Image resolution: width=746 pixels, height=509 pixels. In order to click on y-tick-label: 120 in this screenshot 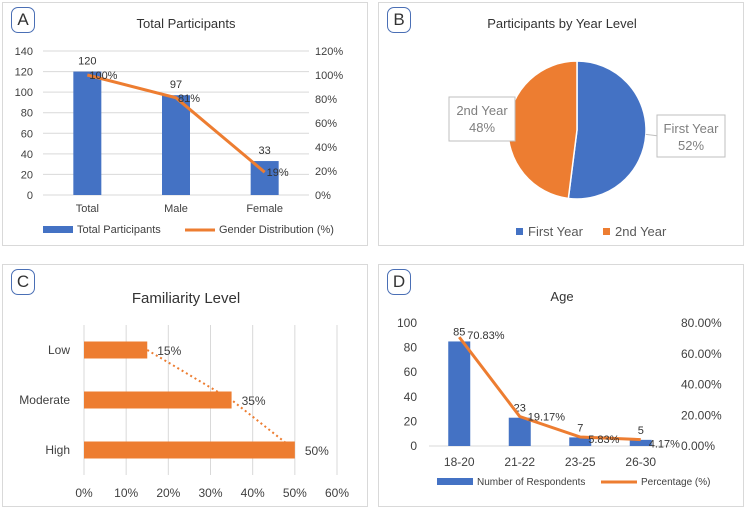, I will do `click(24, 73)`.